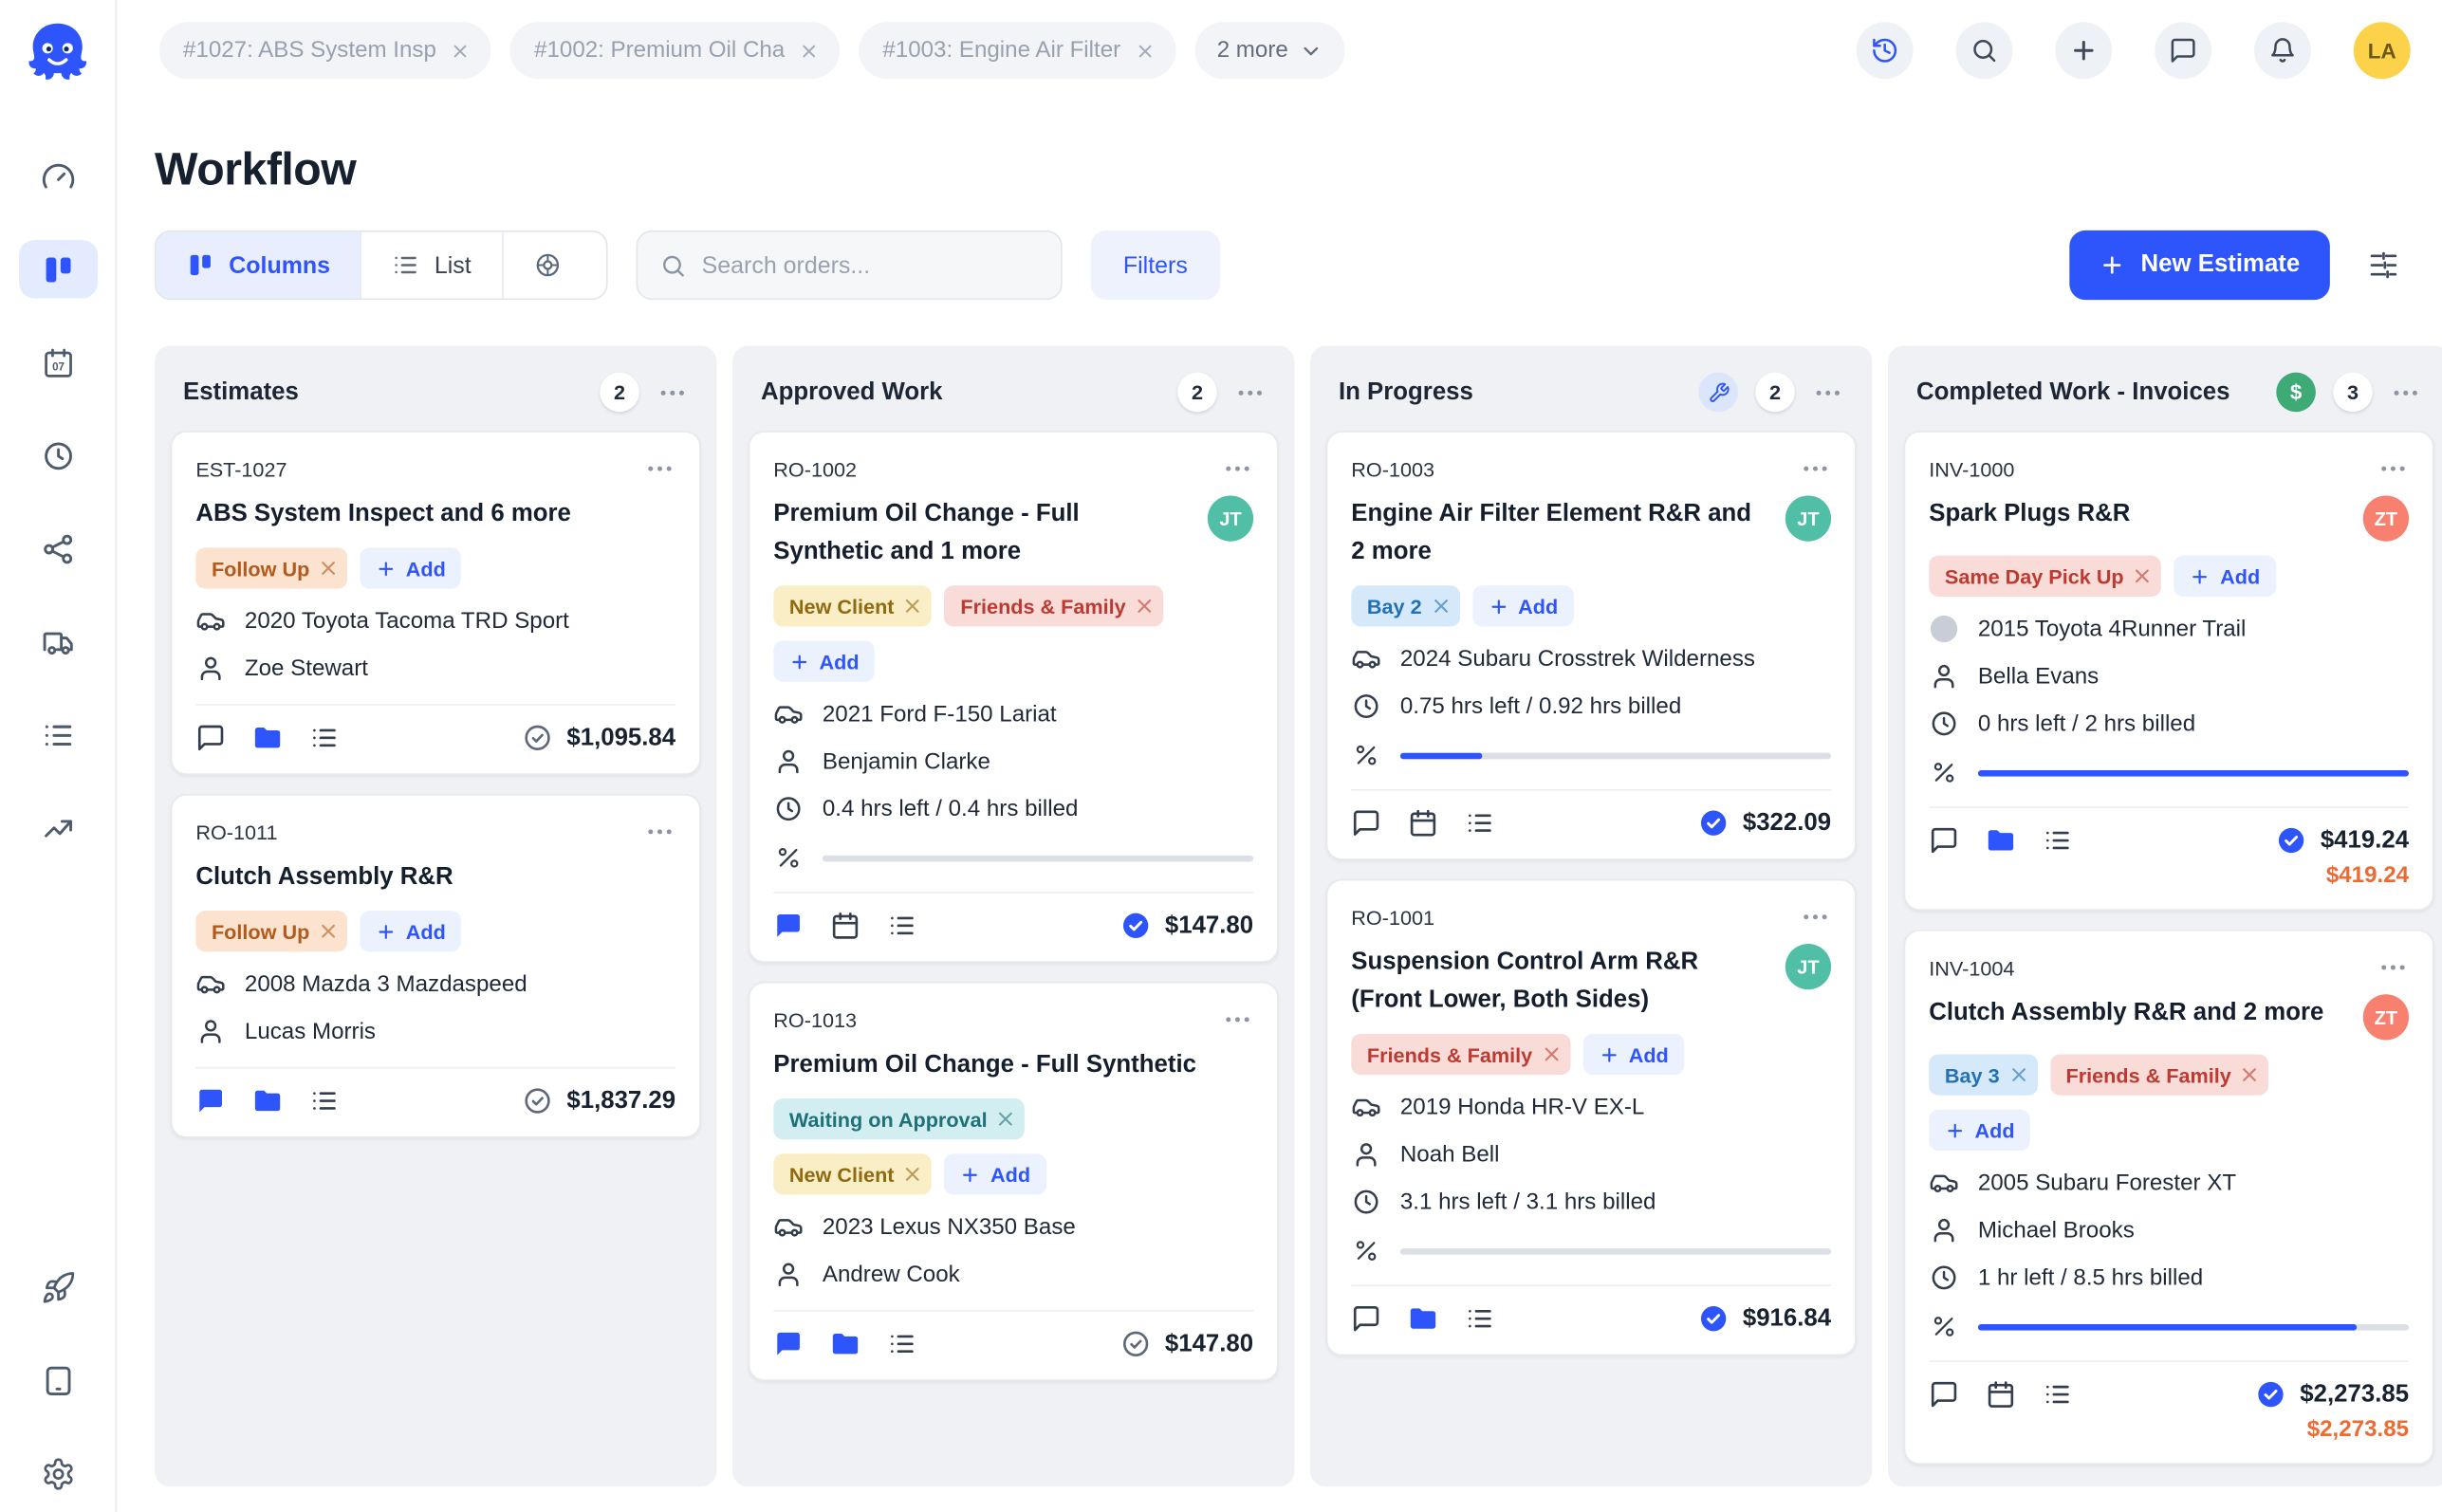  I want to click on sidebar-item-calendar: 07, so click(57, 362).